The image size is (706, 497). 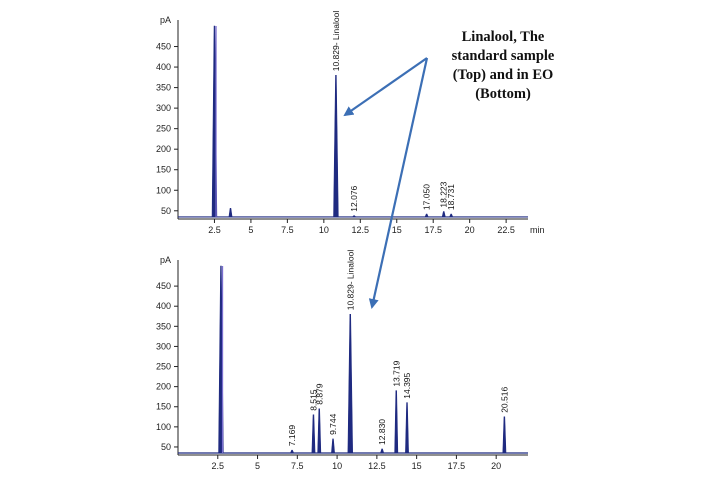 What do you see at coordinates (444, 194) in the screenshot?
I see `peak-label: 18.223` at bounding box center [444, 194].